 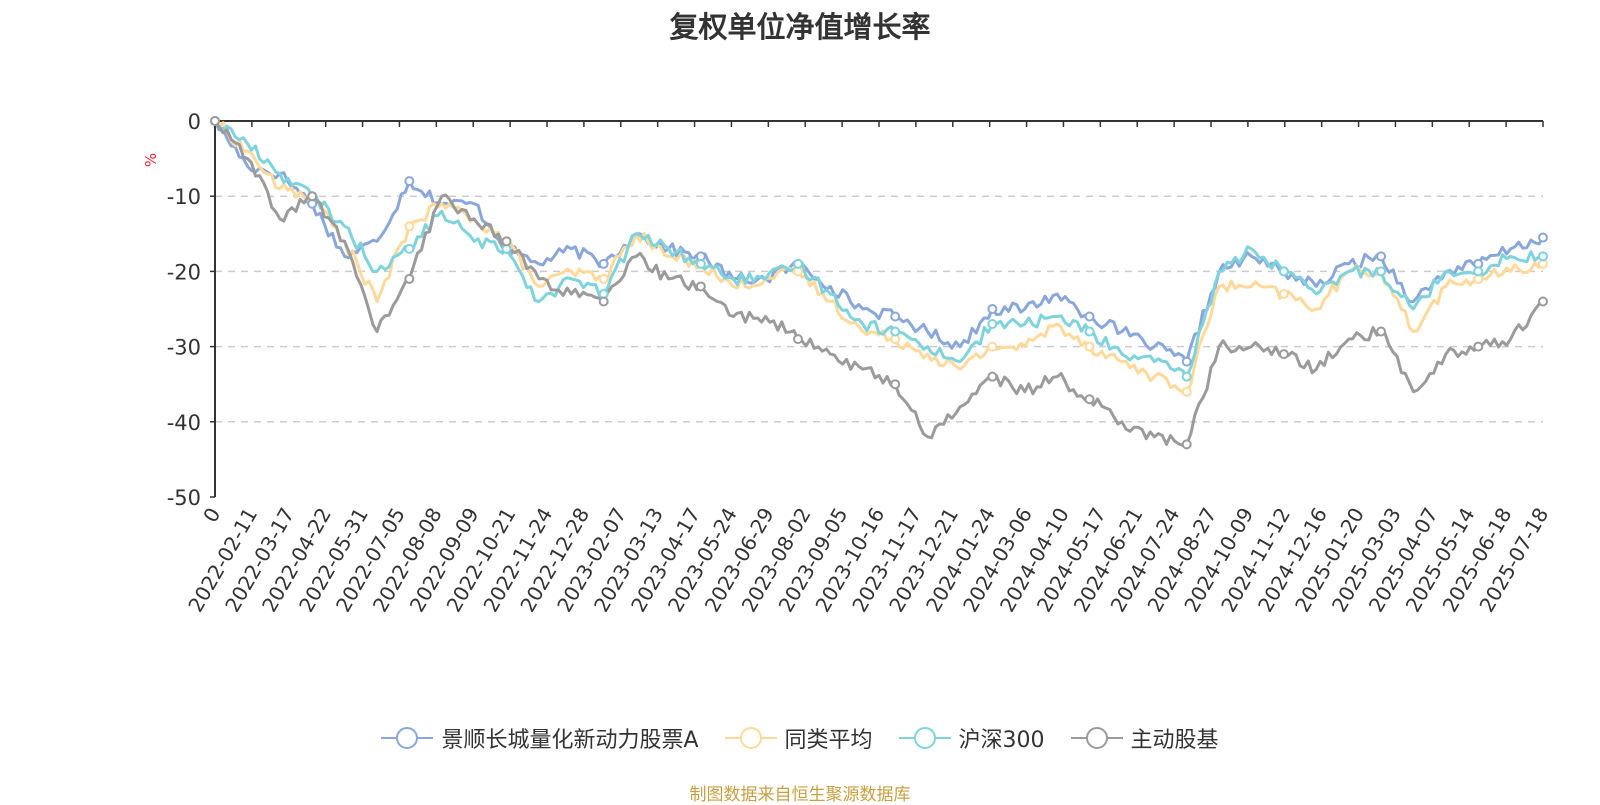 I want to click on legend-item: 主动股基, so click(x=1144, y=738).